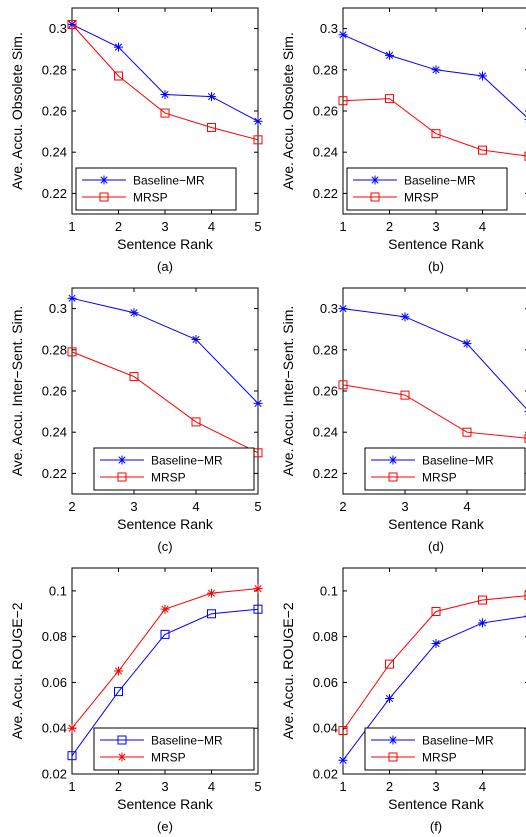  What do you see at coordinates (325, 349) in the screenshot?
I see `y-tick-label: 0.28` at bounding box center [325, 349].